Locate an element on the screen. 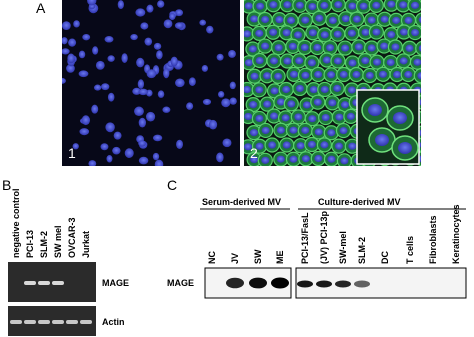 This screenshot has height=337, width=474. gel is located at coordinates (52, 282).